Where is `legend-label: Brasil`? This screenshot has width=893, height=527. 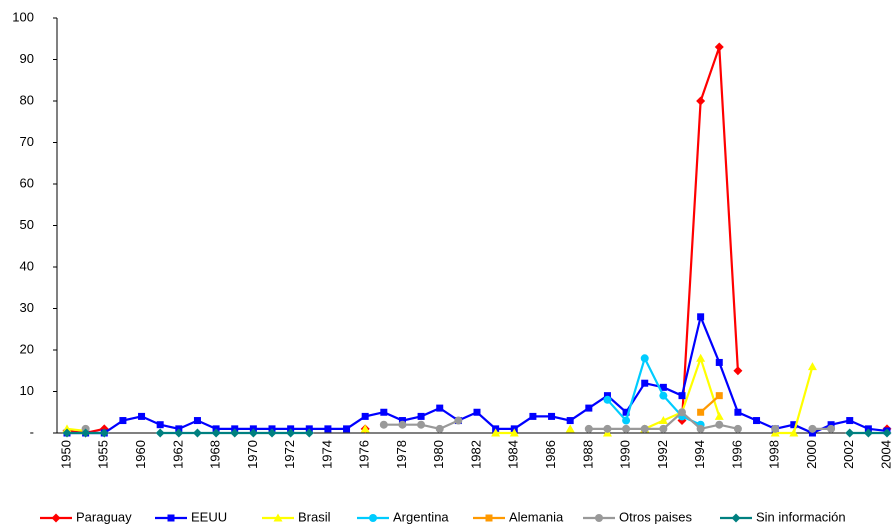
legend-label: Brasil is located at coordinates (314, 516).